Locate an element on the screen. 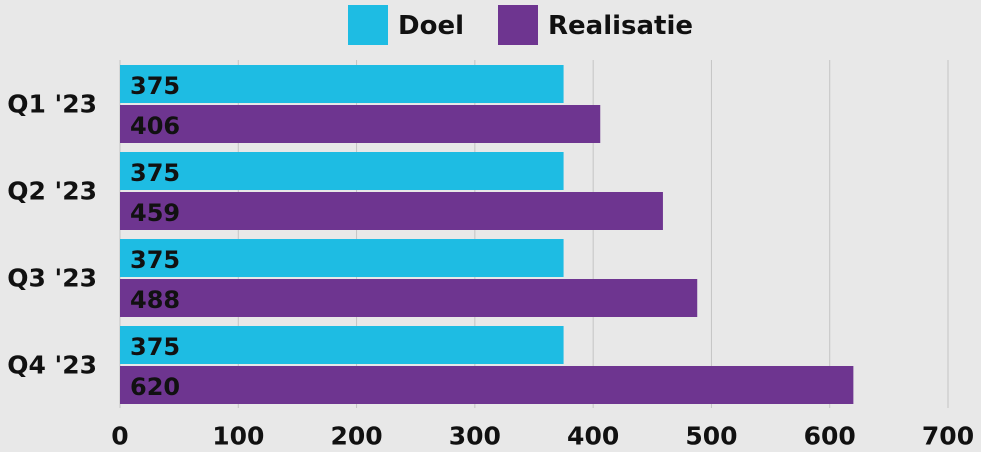 This screenshot has height=452, width=981. data-label: 620 is located at coordinates (155, 387).